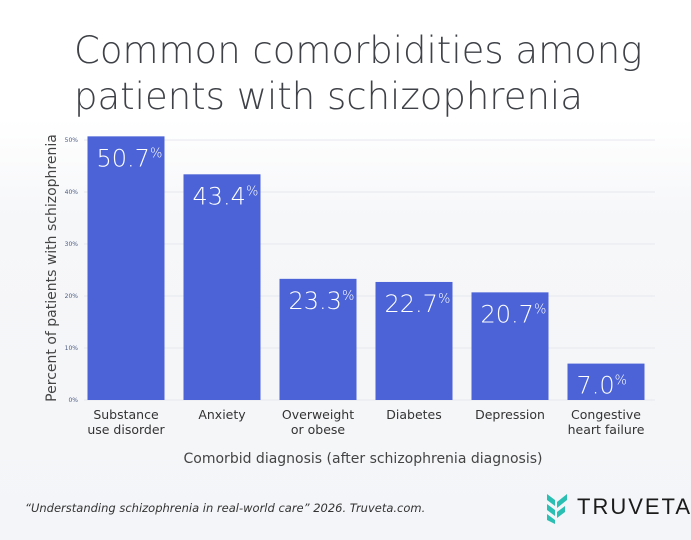 This screenshot has height=540, width=691. I want to click on y-tick-label: 50%, so click(72, 140).